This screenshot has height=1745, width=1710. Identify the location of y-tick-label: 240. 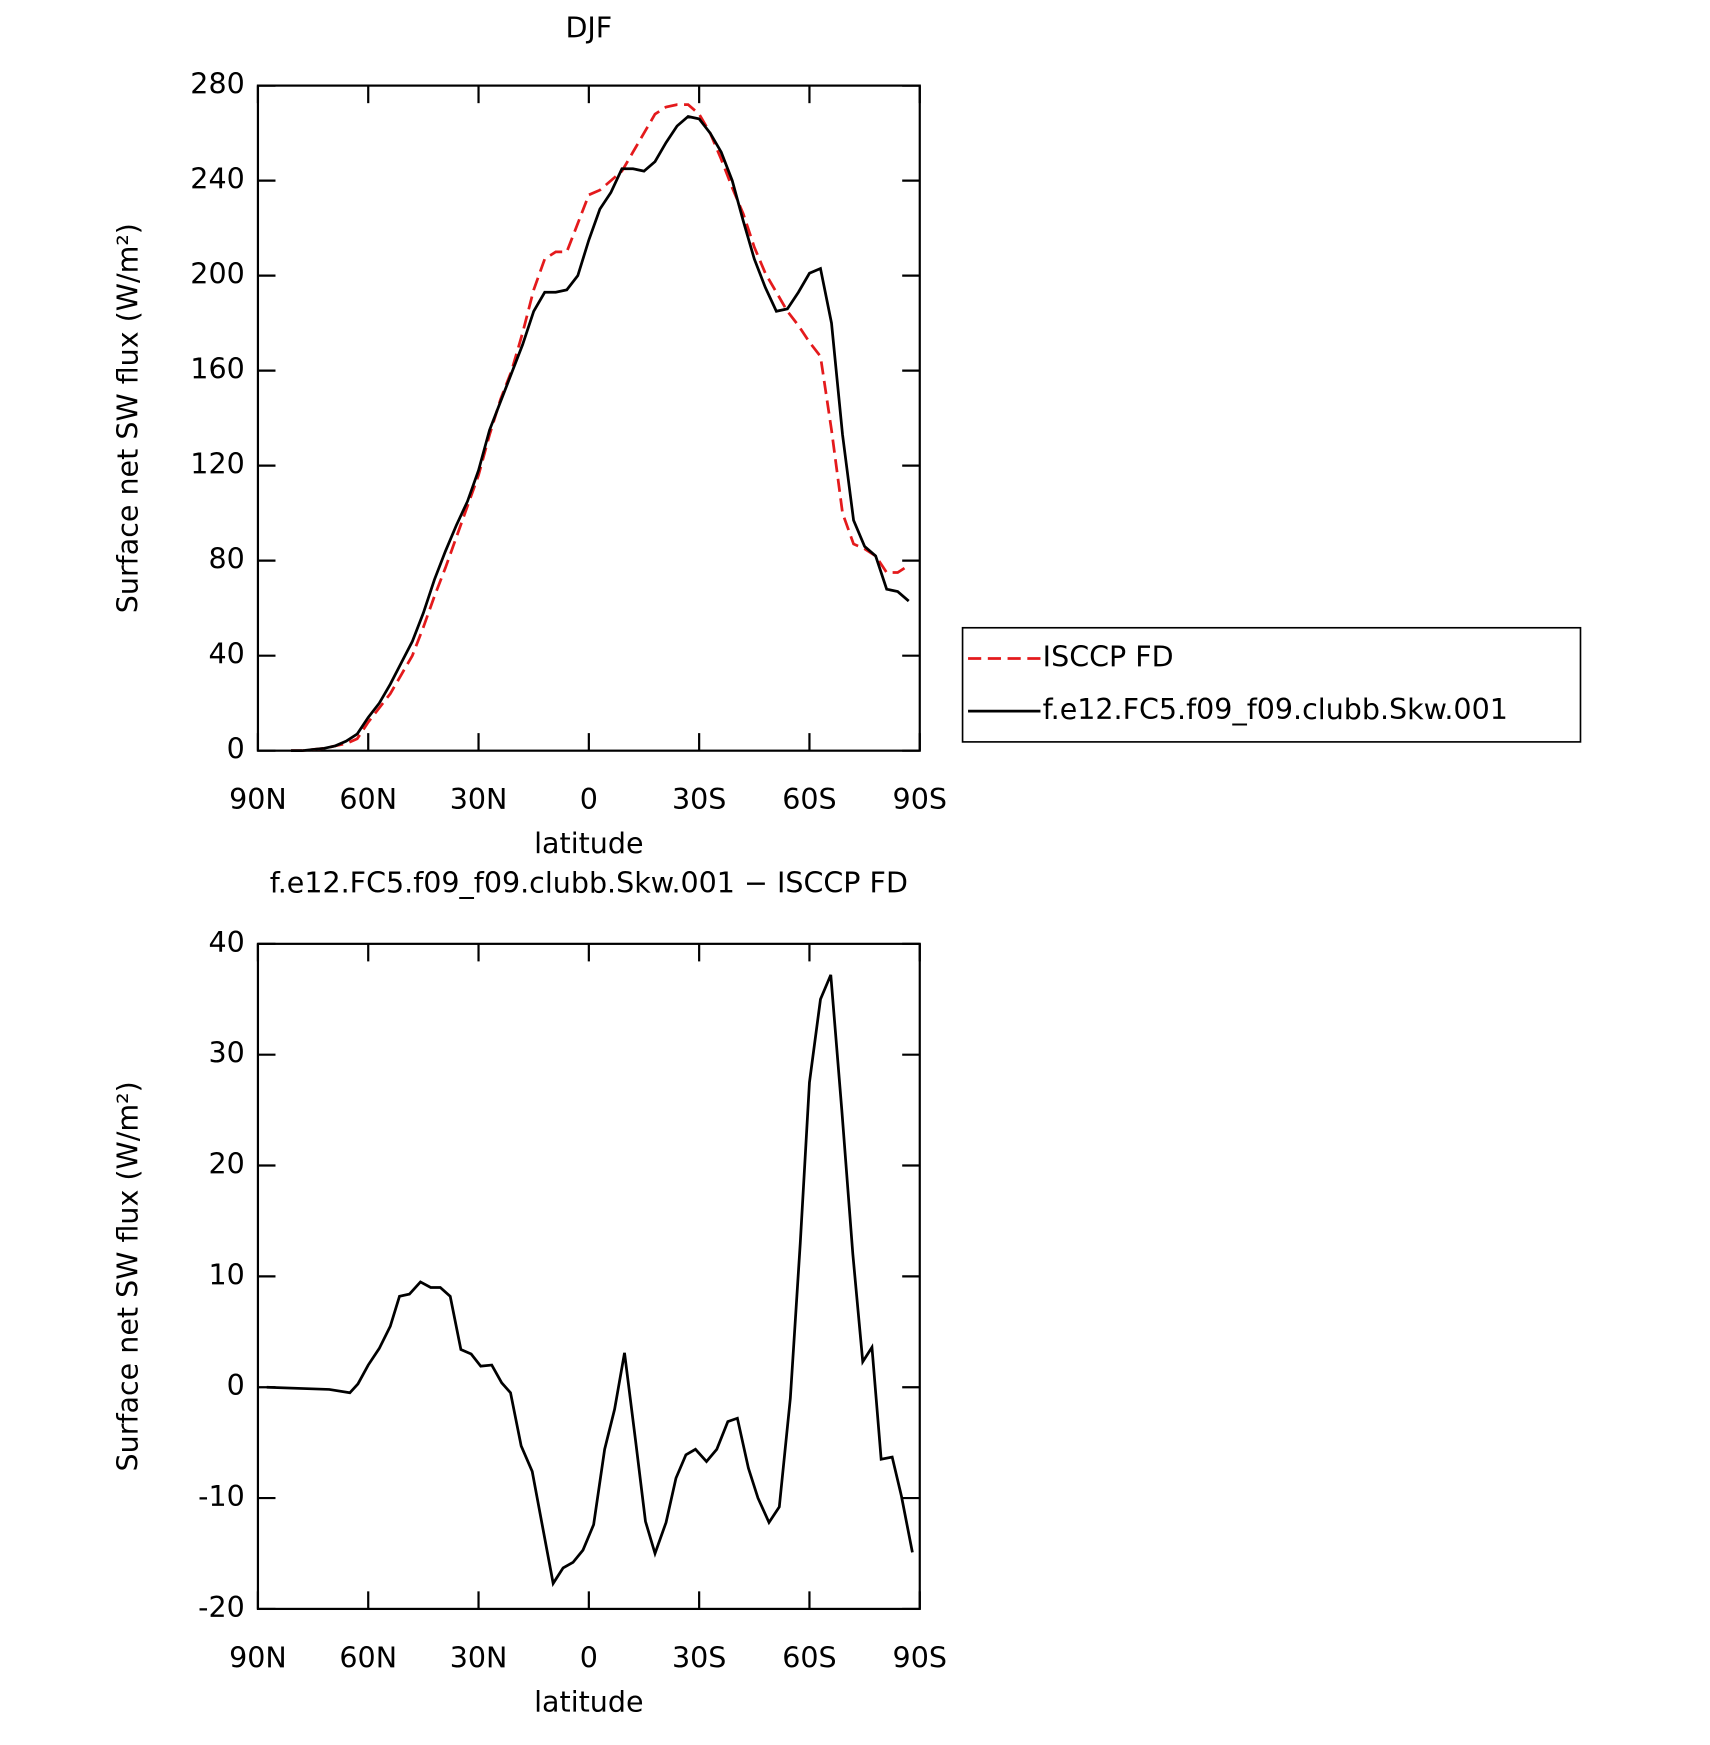
(217, 179).